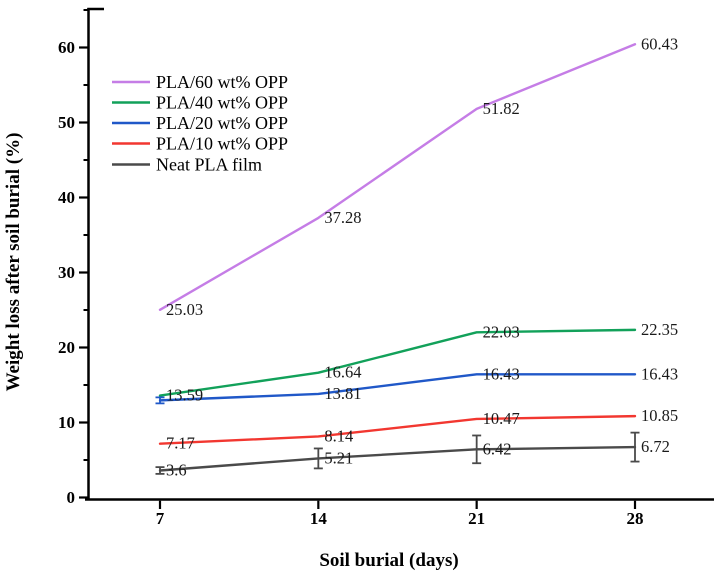 This screenshot has height=579, width=723. Describe the element at coordinates (501, 373) in the screenshot. I see `data-label-pla-20-wt-opp-day21: 16.43` at that location.